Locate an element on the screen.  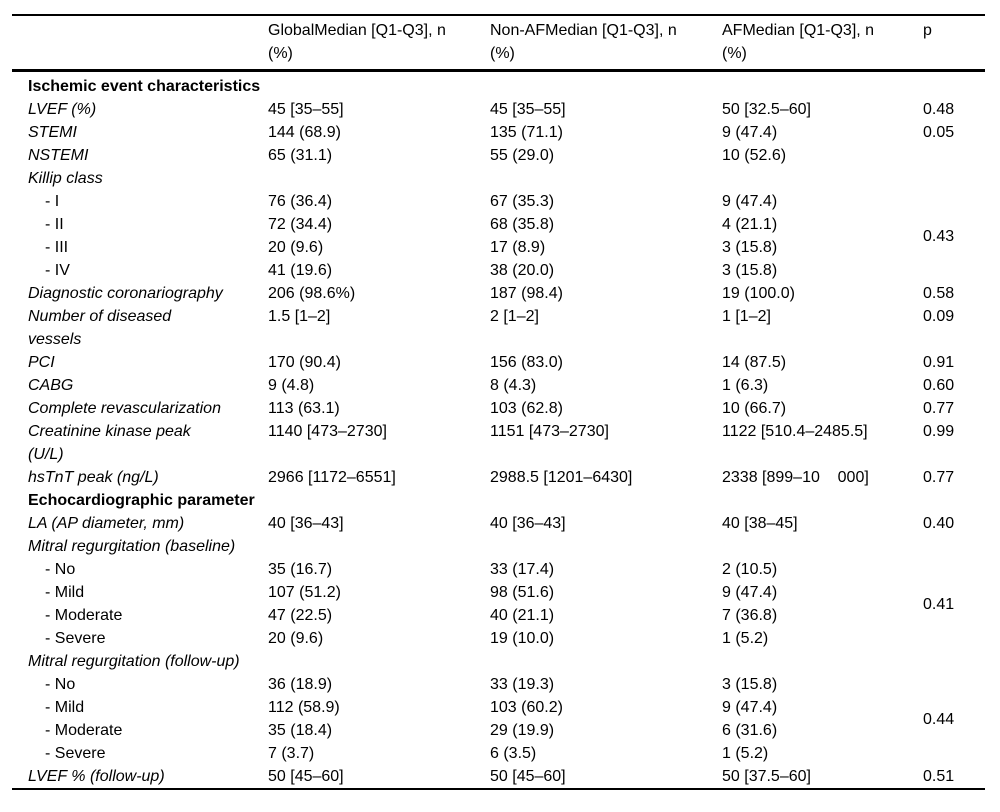
cell-global: 72 (34.4) is located at coordinates (300, 224).